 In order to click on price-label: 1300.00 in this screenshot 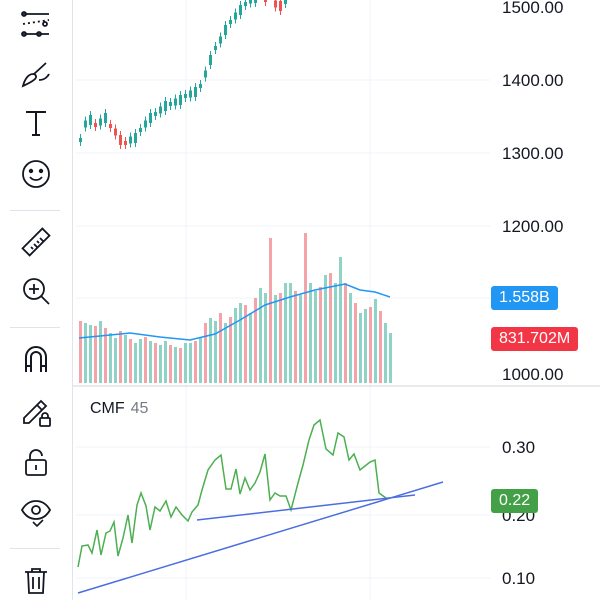, I will do `click(532, 153)`.